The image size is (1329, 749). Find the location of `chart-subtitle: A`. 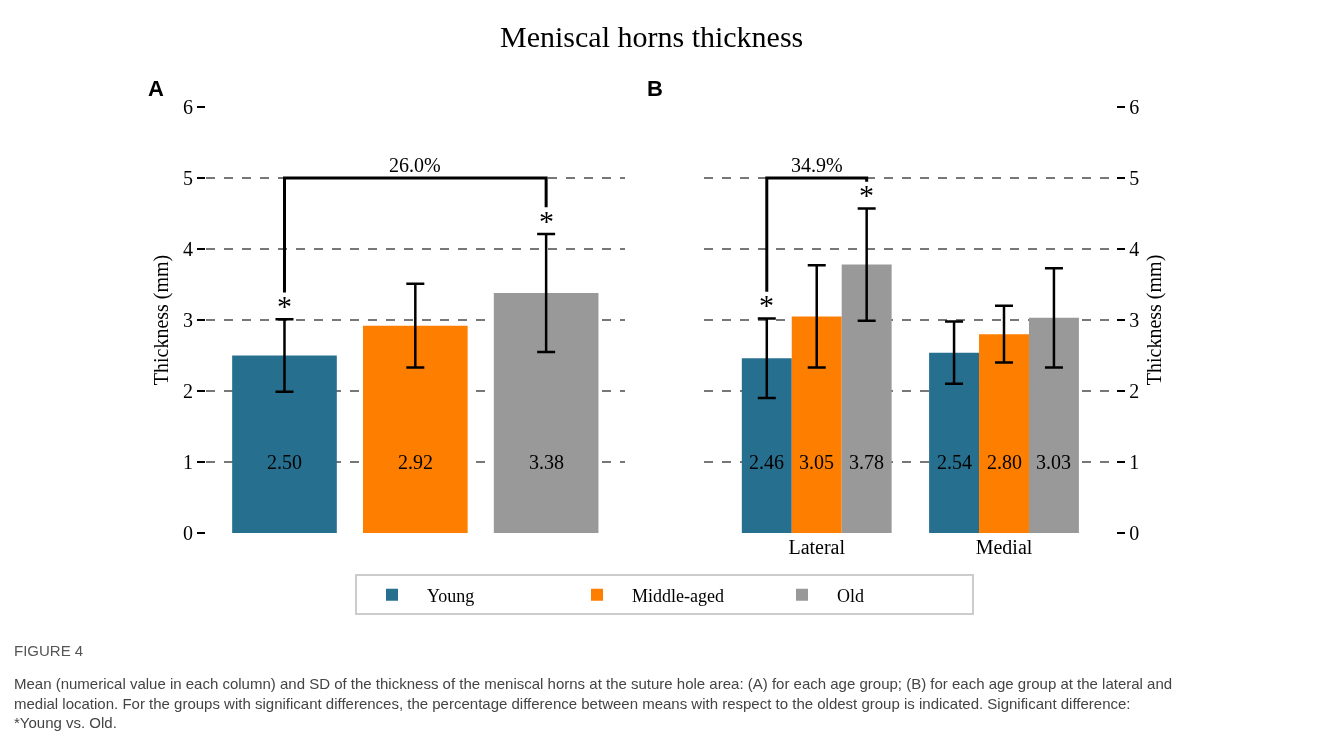

chart-subtitle: A is located at coordinates (156, 88).